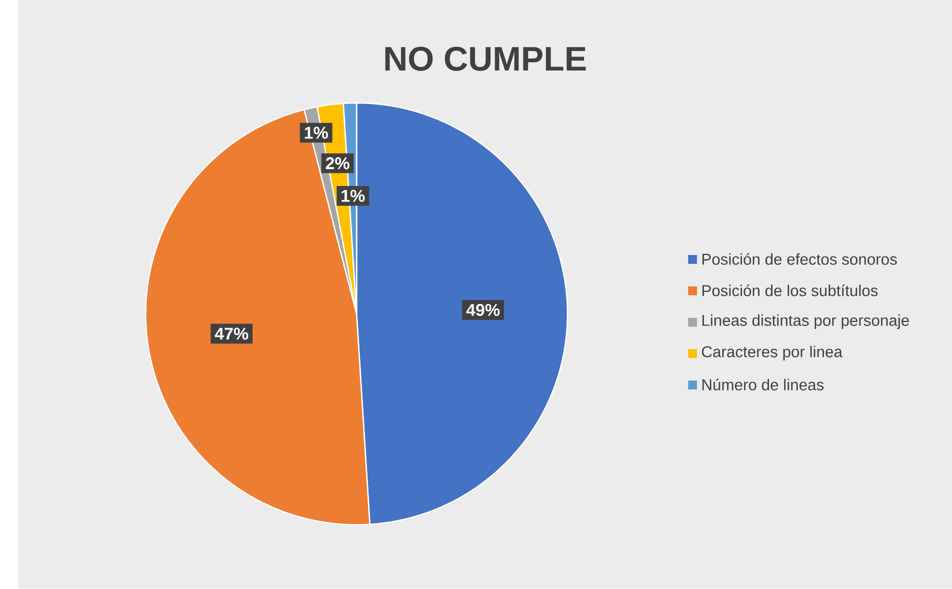 Image resolution: width=952 pixels, height=589 pixels. Describe the element at coordinates (799, 259) in the screenshot. I see `legend-label: Posición de efectos sonoros` at that location.